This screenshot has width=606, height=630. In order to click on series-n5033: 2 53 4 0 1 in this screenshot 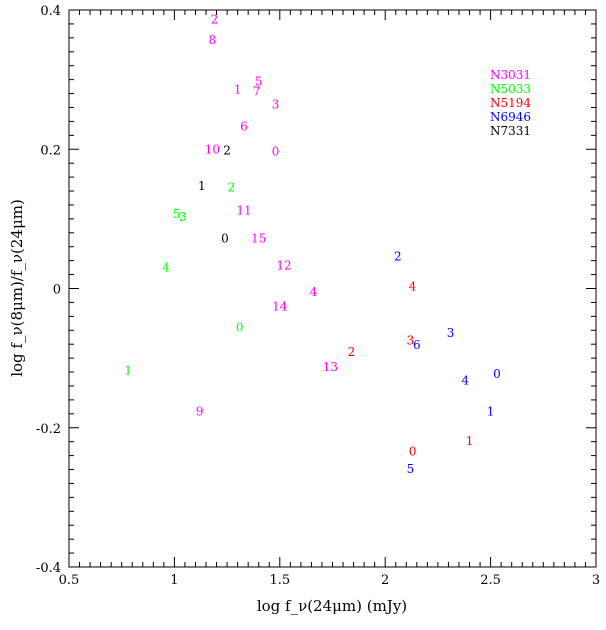, I will do `click(183, 279)`.